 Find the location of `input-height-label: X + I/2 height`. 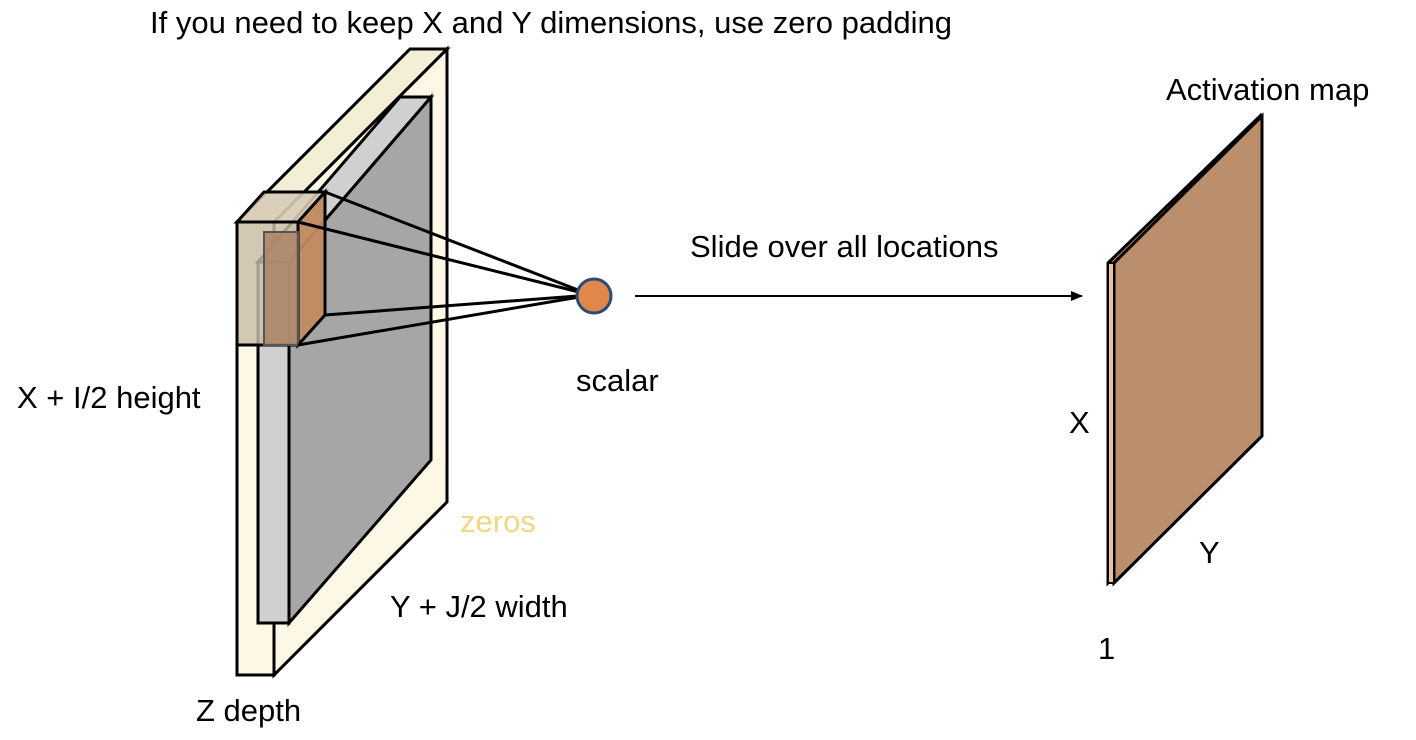

input-height-label: X + I/2 height is located at coordinates (109, 397).